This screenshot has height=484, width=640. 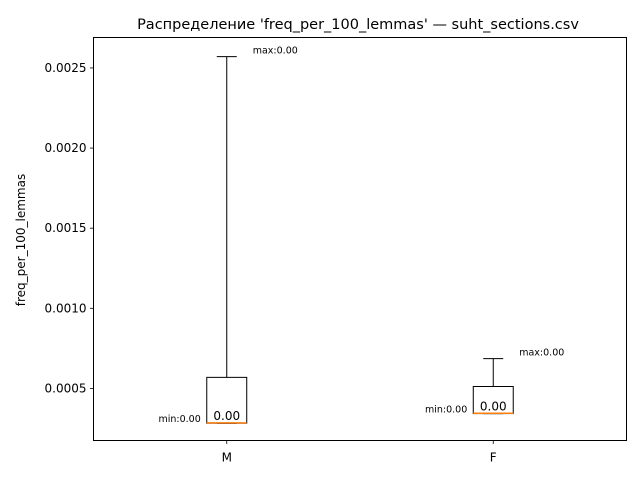 What do you see at coordinates (66, 308) in the screenshot?
I see `y-tick-label: 0.0010` at bounding box center [66, 308].